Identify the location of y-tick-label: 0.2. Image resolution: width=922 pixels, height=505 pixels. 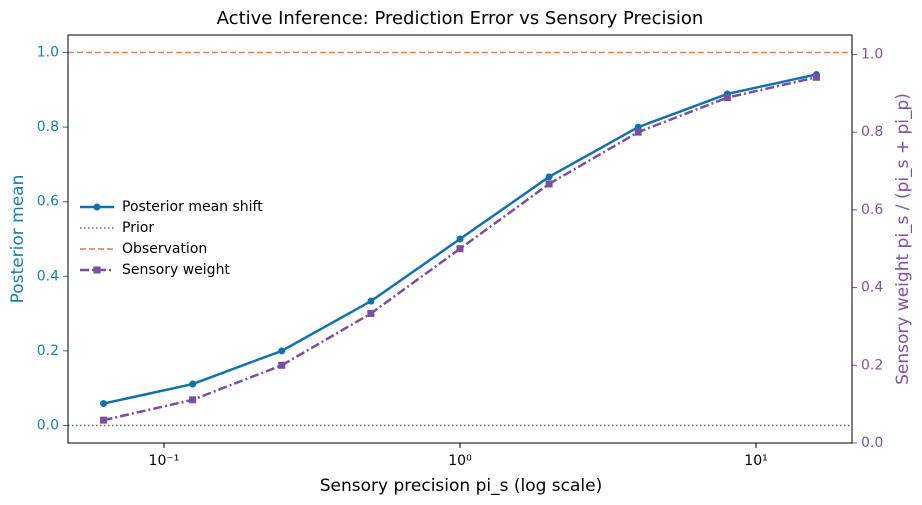
(48, 351).